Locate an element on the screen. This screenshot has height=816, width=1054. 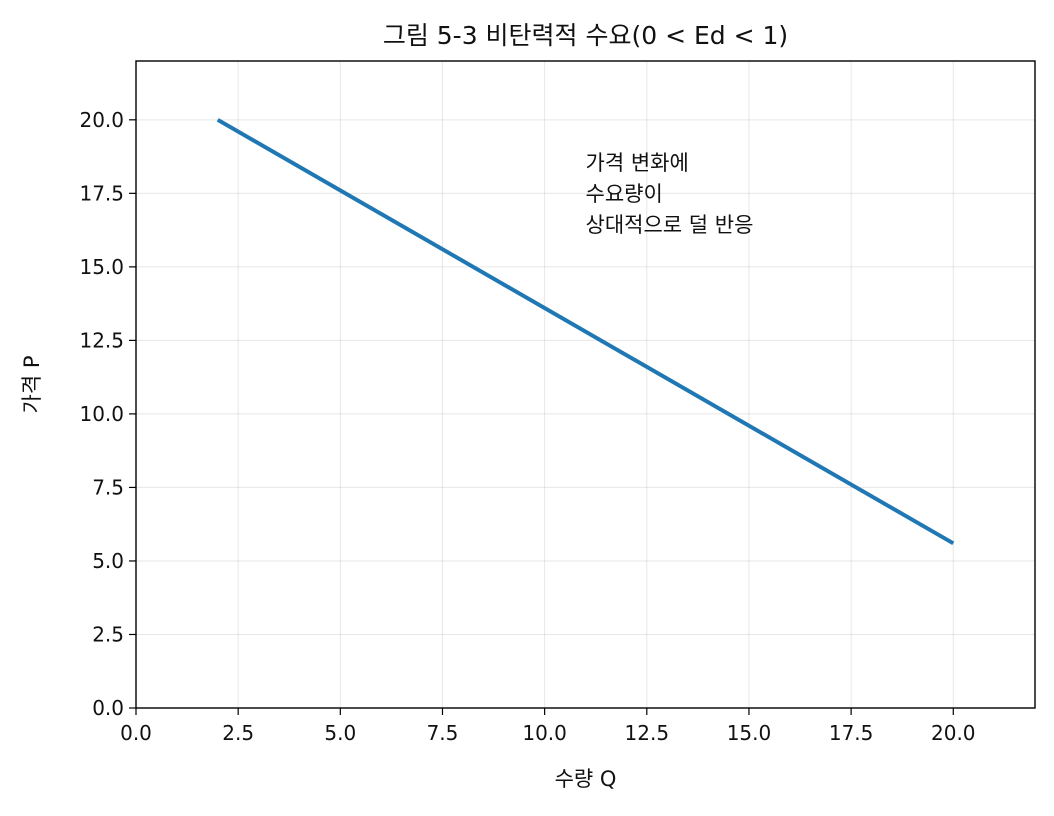
chart-title: 그림 5-3 비탄력적 수요(0 < Ed < 1) is located at coordinates (585, 35).